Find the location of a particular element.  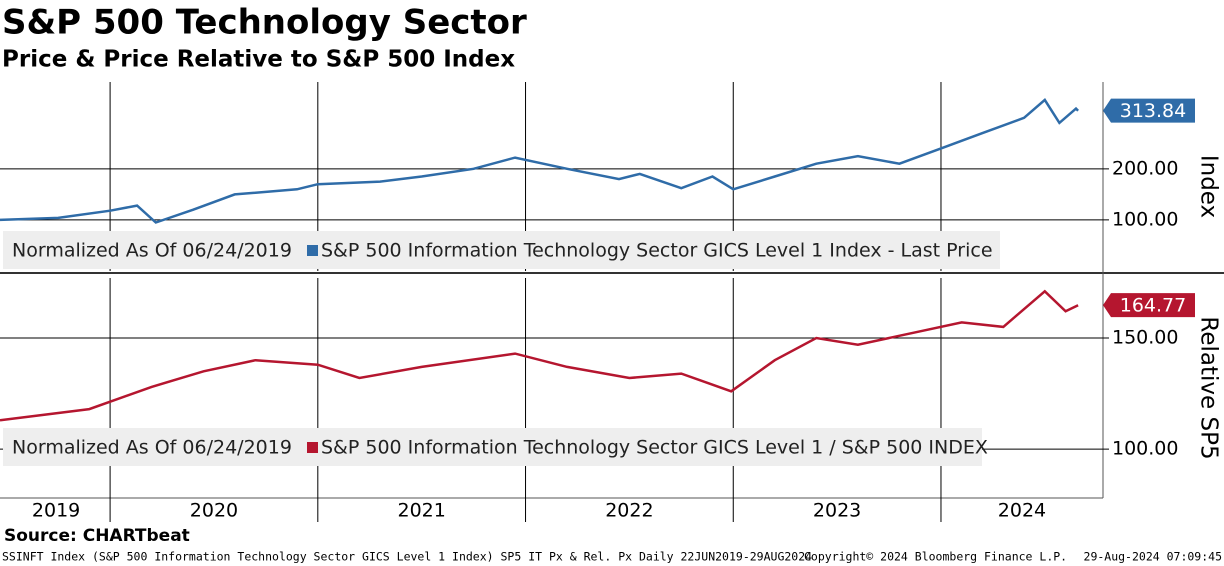

last-value-label: 313.84 is located at coordinates (1153, 111).